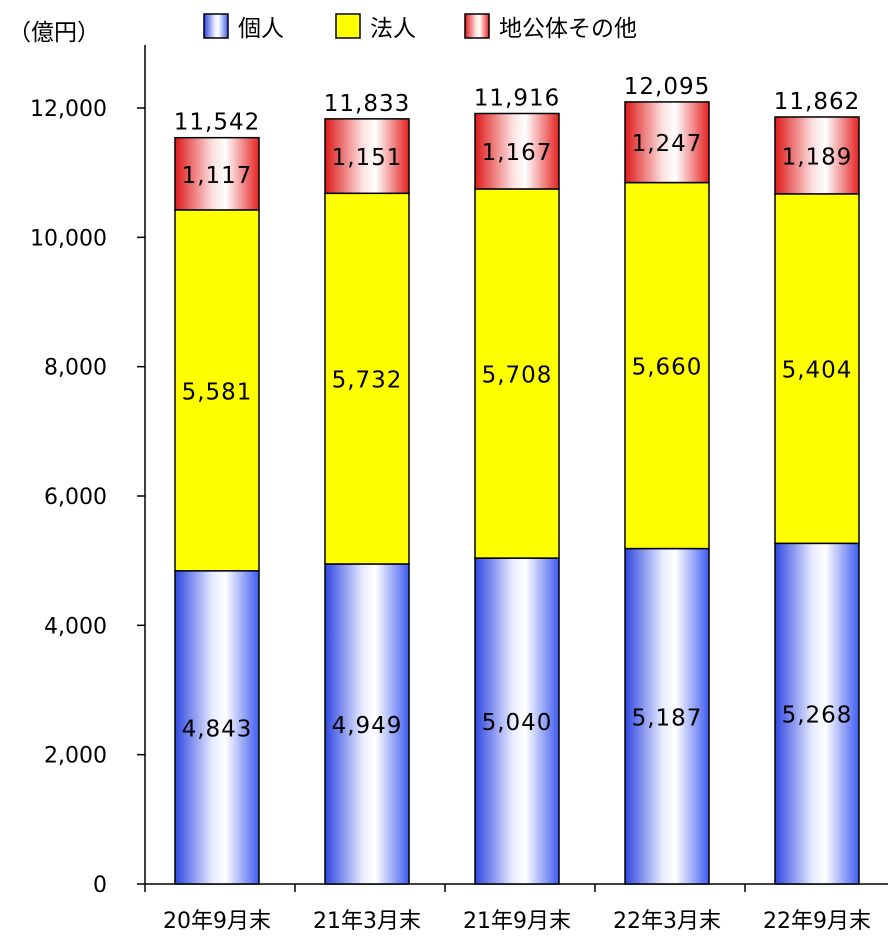  Describe the element at coordinates (817, 102) in the screenshot. I see `total-value-label: 11,862` at that location.